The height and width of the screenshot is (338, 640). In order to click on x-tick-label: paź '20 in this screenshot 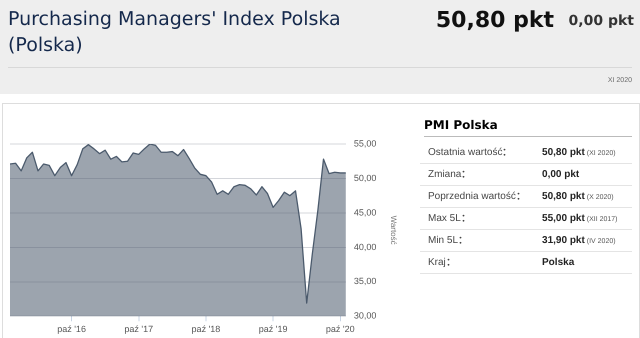, I will do `click(340, 329)`.